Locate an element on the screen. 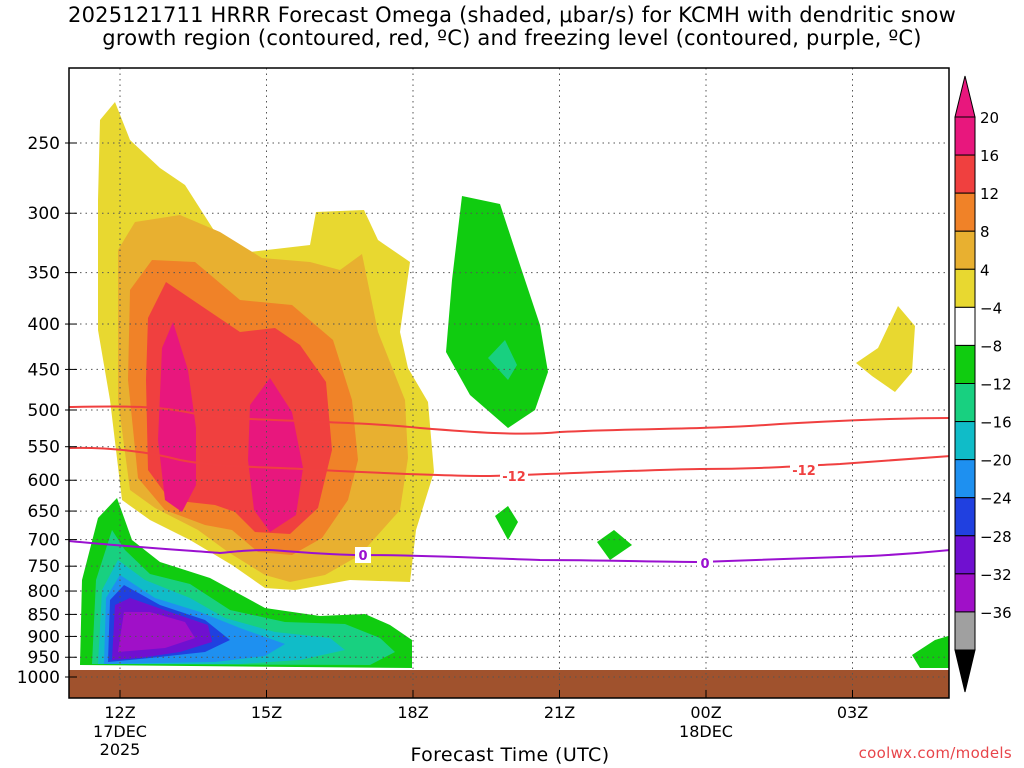 This screenshot has width=1024, height=768. x-tick-sublabel: 2025 is located at coordinates (120, 749).